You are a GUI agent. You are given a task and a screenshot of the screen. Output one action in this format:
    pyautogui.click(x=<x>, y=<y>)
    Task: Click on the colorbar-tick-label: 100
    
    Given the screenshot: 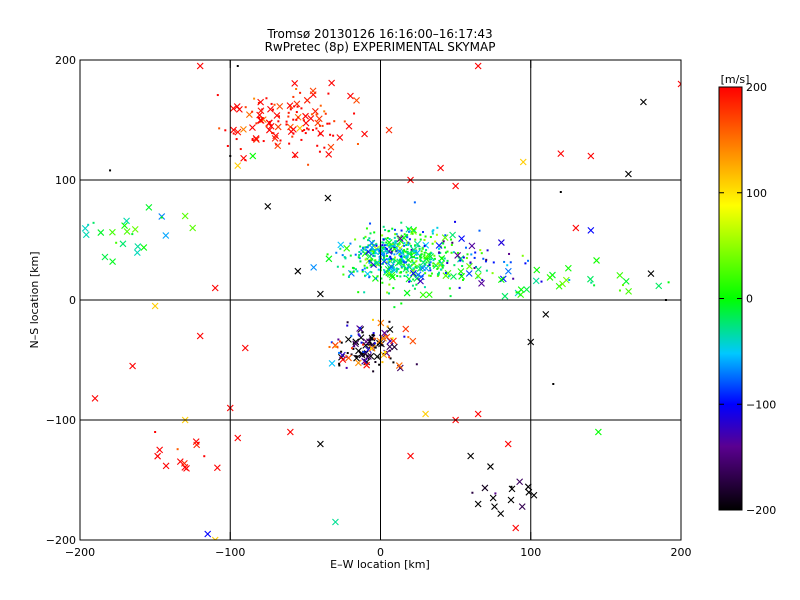 What is the action you would take?
    pyautogui.click(x=756, y=193)
    